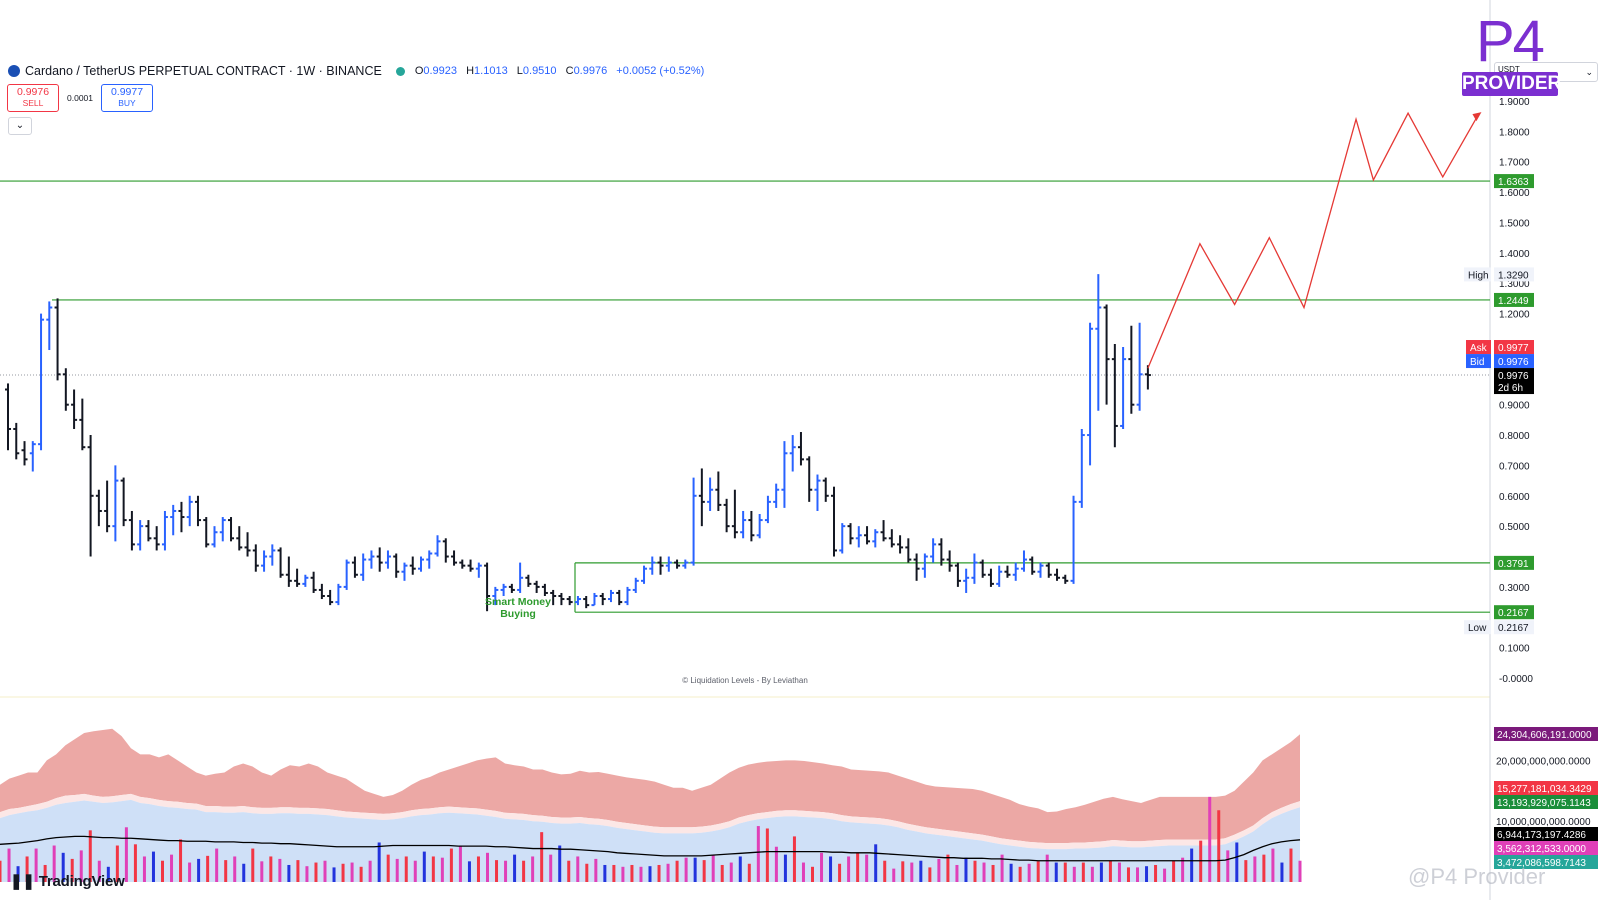 The height and width of the screenshot is (900, 1600). Describe the element at coordinates (1546, 862) in the screenshot. I see `volume-tag-6: 3,472,086,598.7143` at that location.